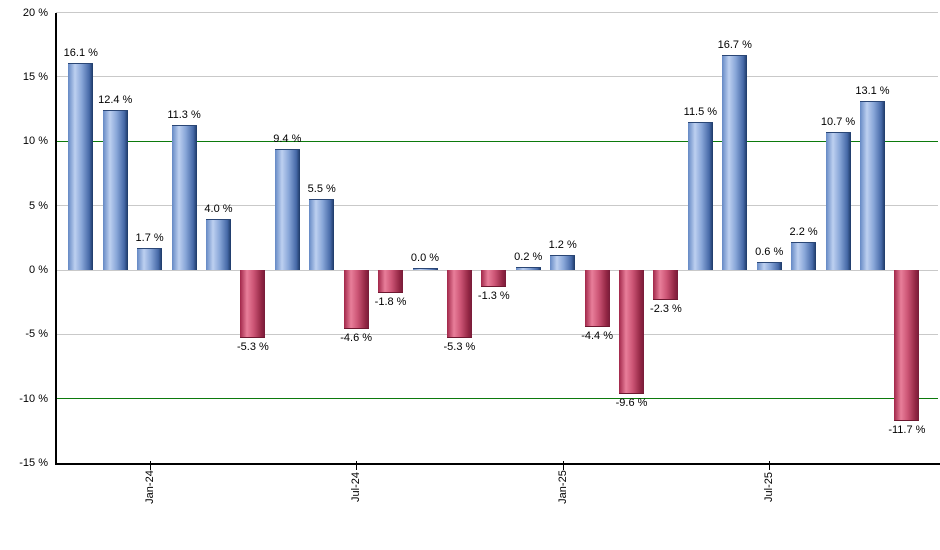 This screenshot has width=940, height=550. What do you see at coordinates (35, 76) in the screenshot?
I see `y-axis-tick-label: 15 %` at bounding box center [35, 76].